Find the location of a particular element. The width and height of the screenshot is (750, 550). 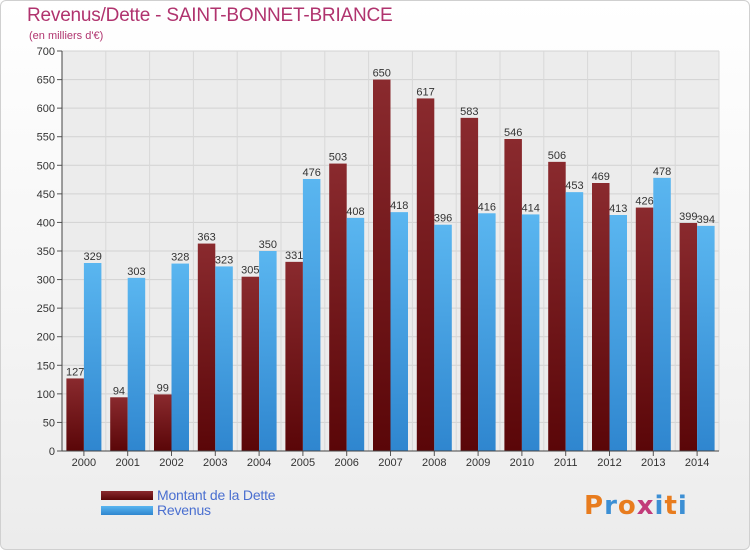

value-label-dette: 363 is located at coordinates (206, 238).